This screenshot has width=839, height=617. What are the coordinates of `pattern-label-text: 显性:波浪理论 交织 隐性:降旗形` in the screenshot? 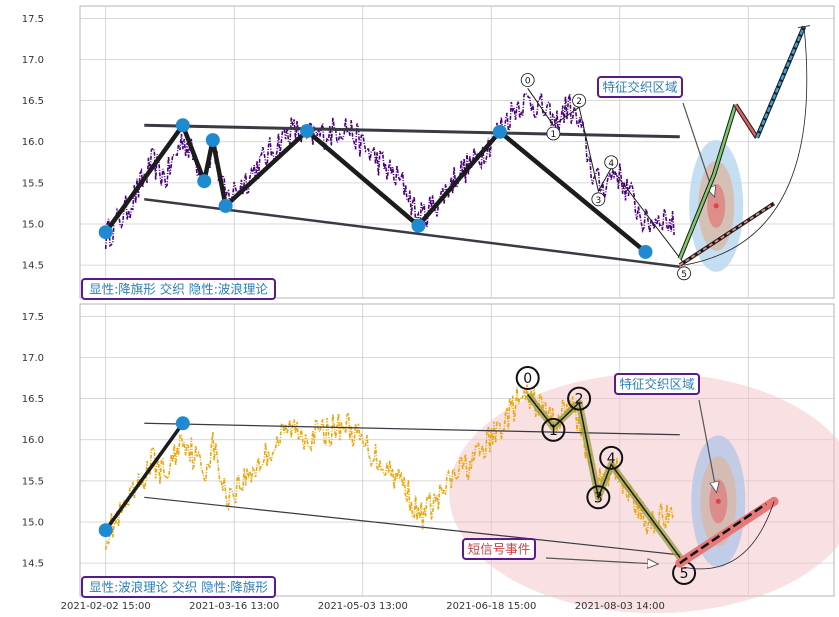 It's located at (178, 587).